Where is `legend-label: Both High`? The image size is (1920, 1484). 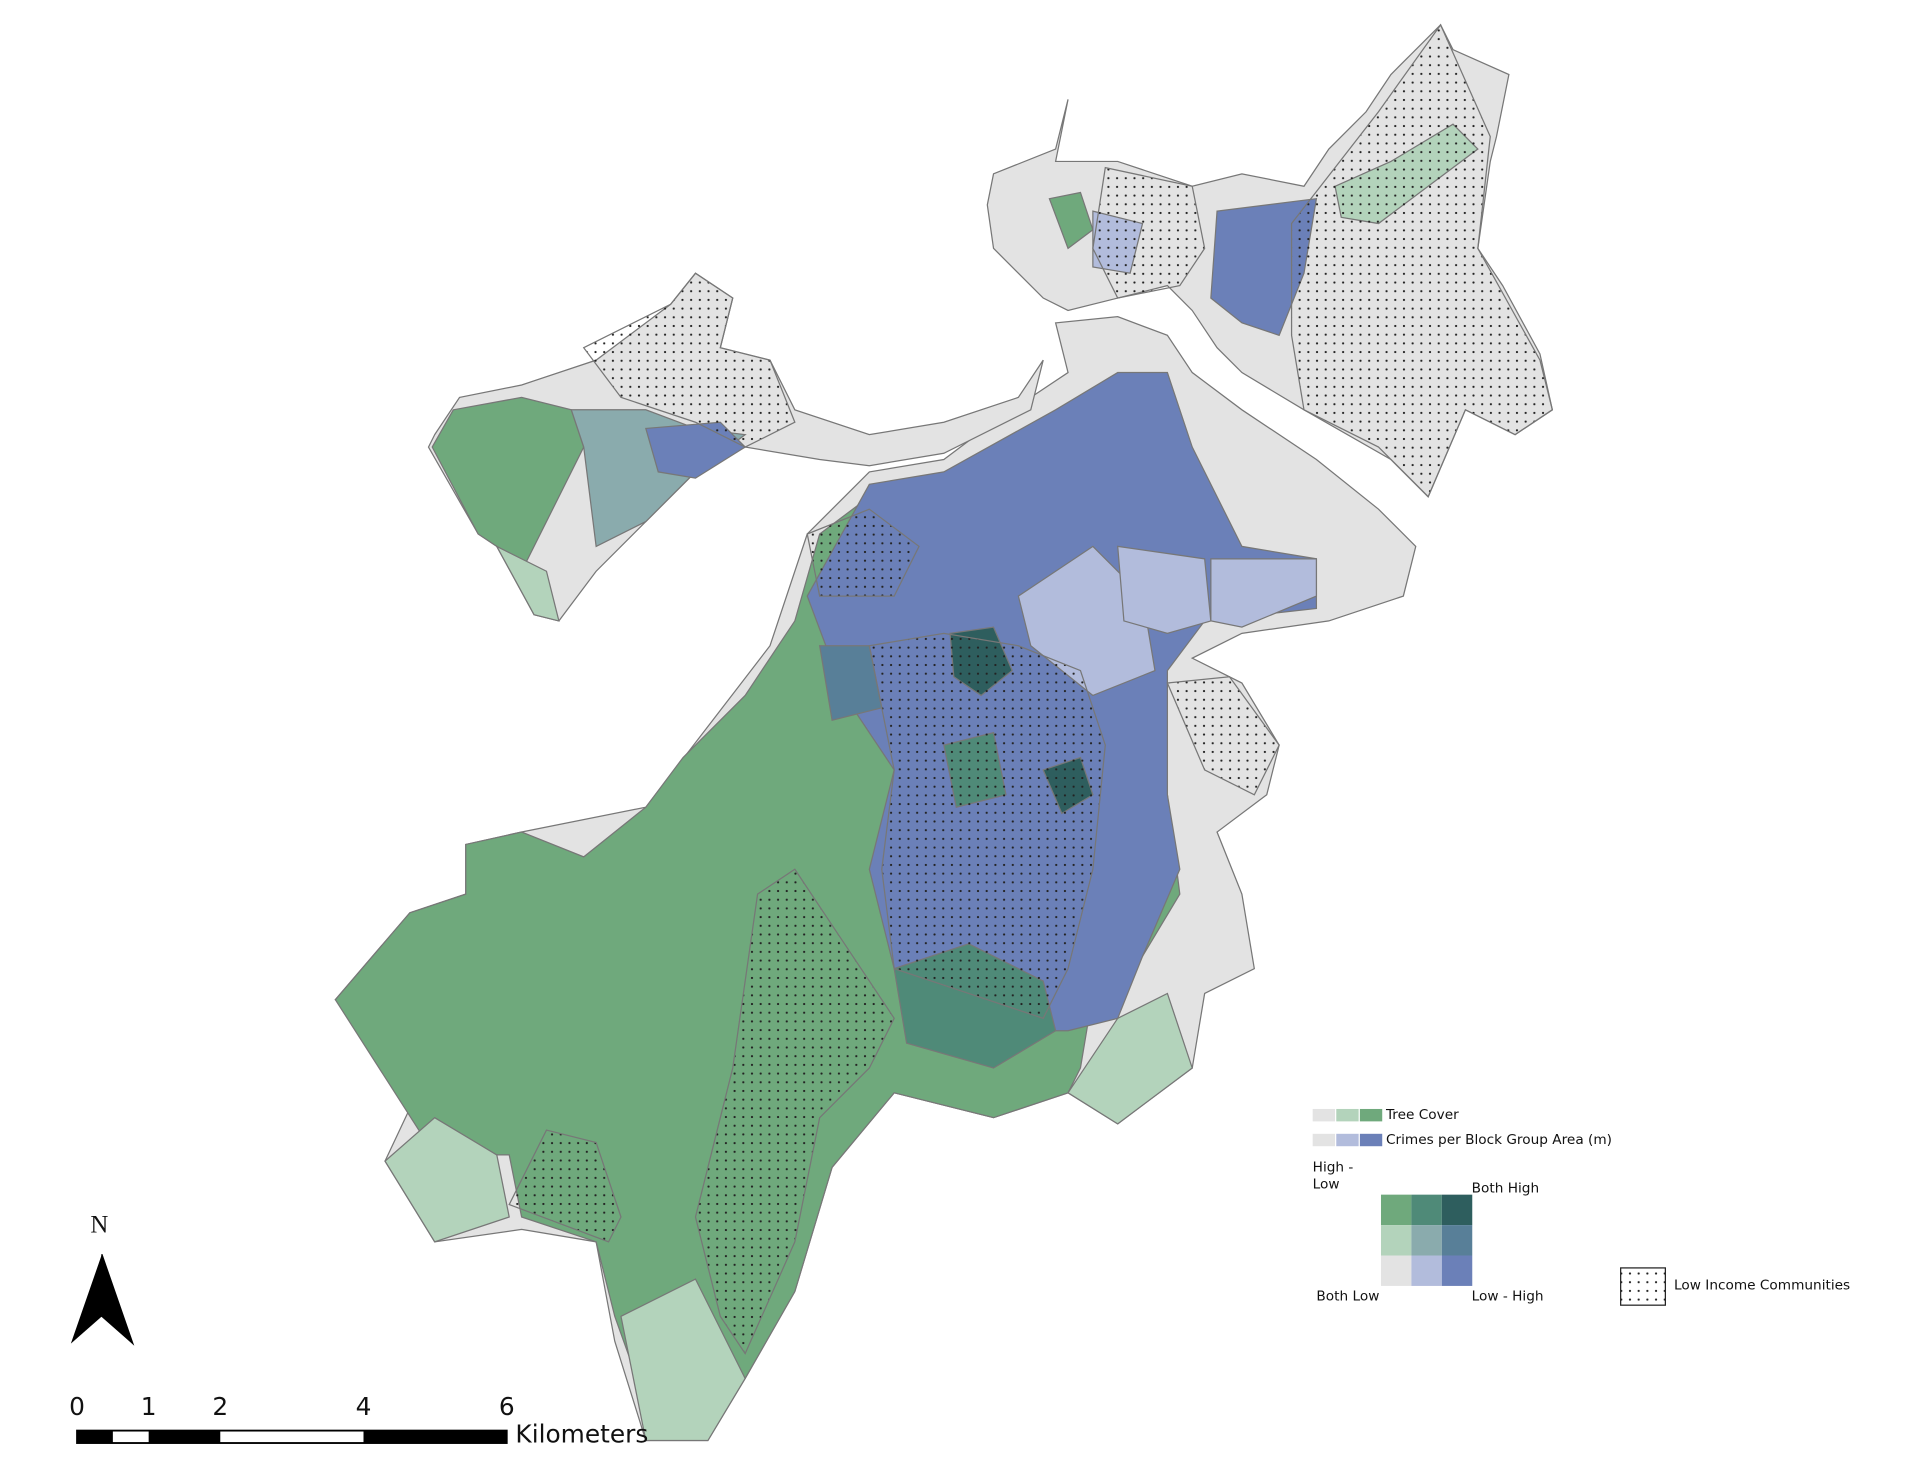
legend-label: Both High is located at coordinates (1505, 1188).